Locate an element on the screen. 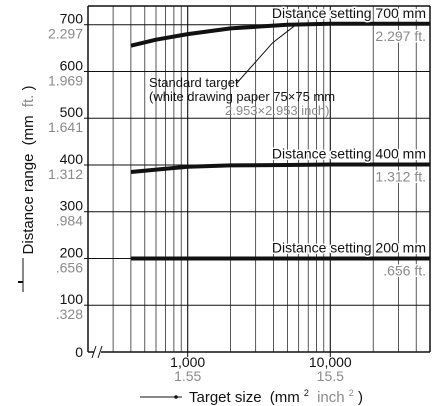 The image size is (433, 406). y-axis-title: Distance range (mm ft. ) is located at coordinates (28, 170).